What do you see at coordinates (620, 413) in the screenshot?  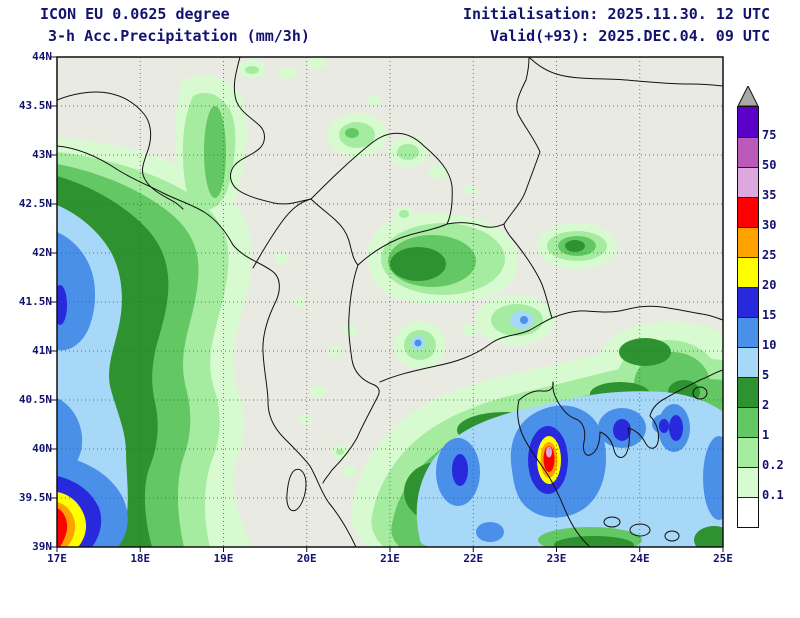 I see `aegean-coastline` at bounding box center [620, 413].